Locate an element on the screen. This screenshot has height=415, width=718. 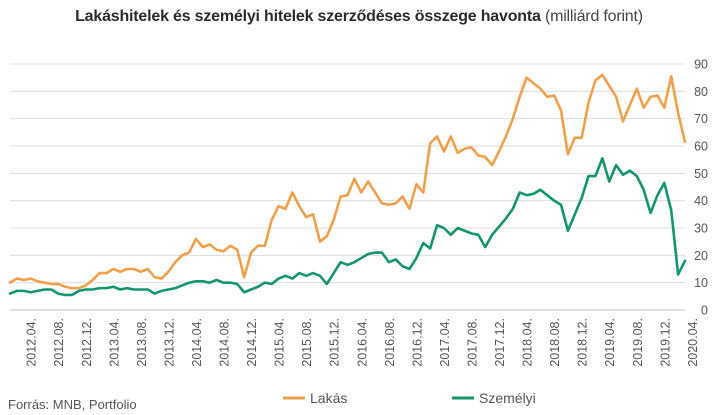
x-tick-label: 2019.04. is located at coordinates (610, 342).